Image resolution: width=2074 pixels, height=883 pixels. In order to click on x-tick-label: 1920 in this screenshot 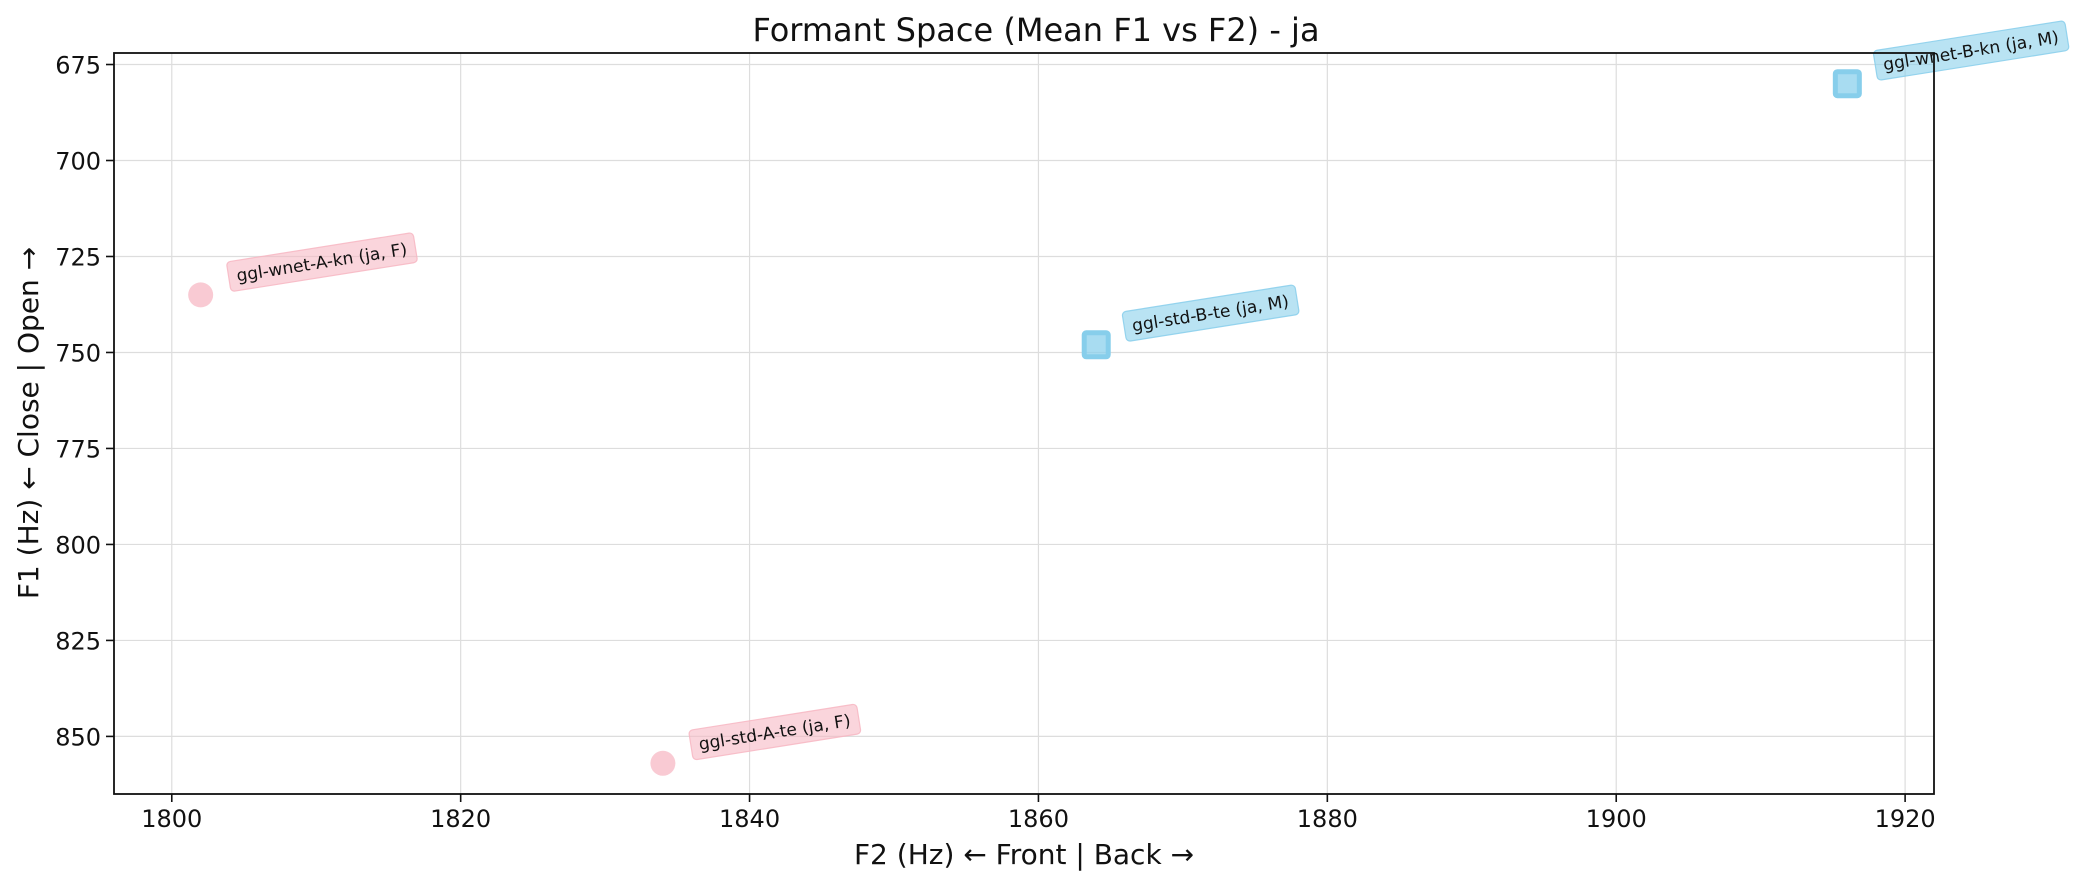, I will do `click(1905, 819)`.